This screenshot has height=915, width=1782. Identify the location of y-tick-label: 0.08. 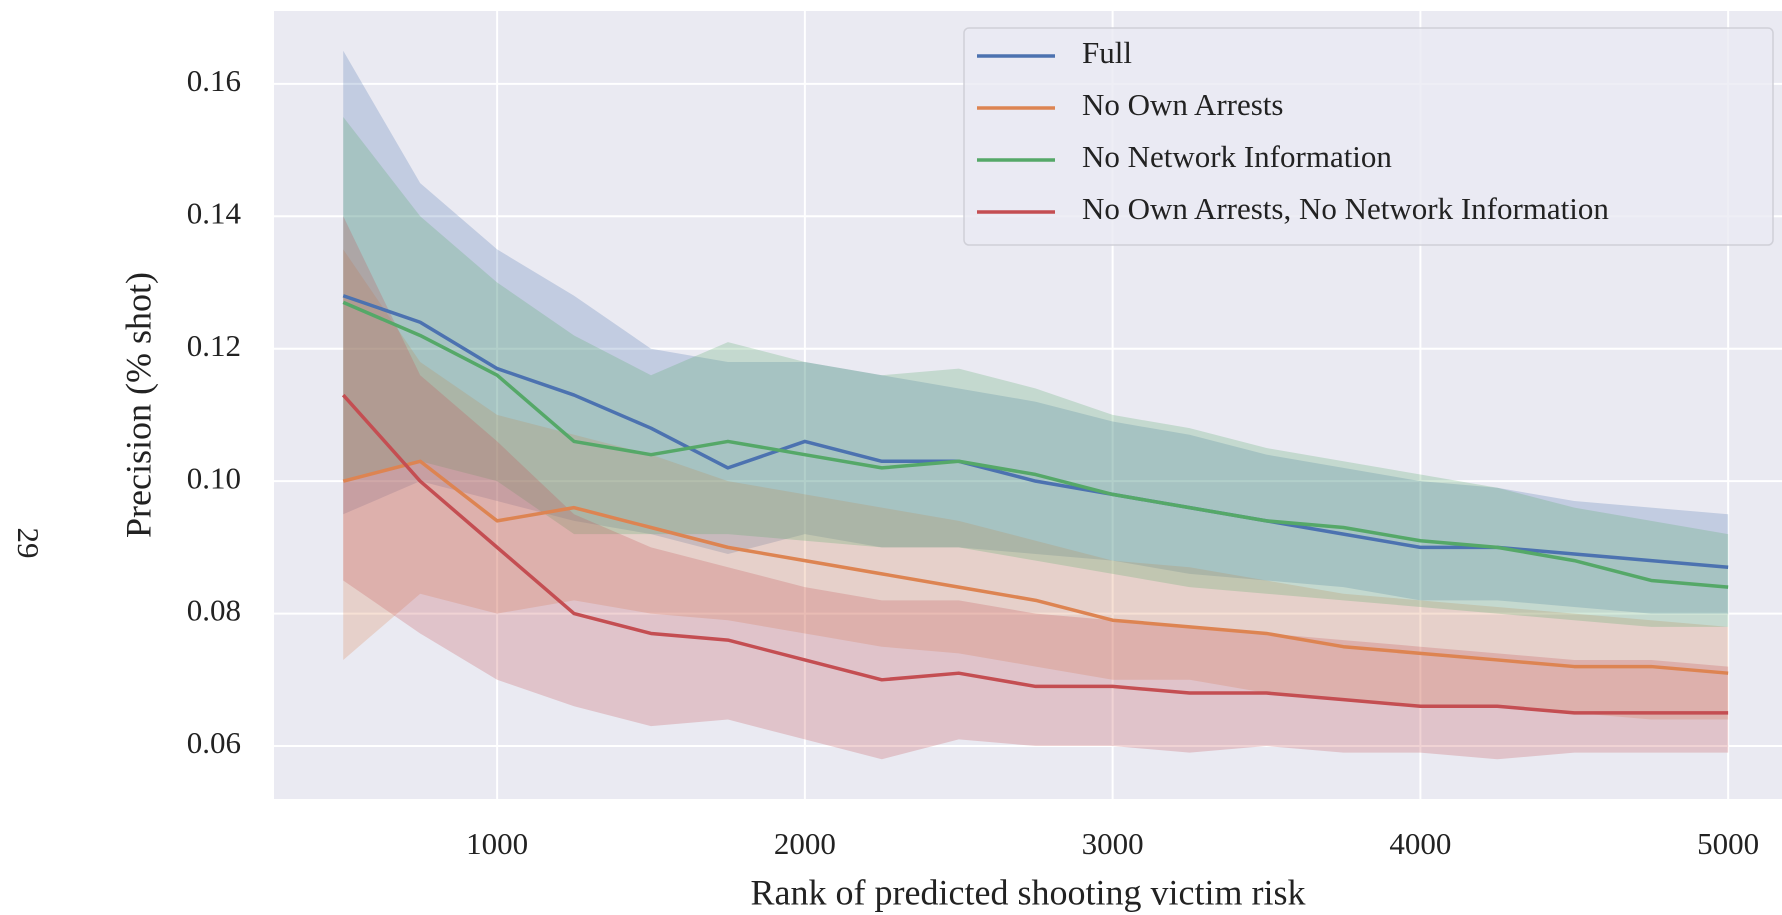
(214, 610).